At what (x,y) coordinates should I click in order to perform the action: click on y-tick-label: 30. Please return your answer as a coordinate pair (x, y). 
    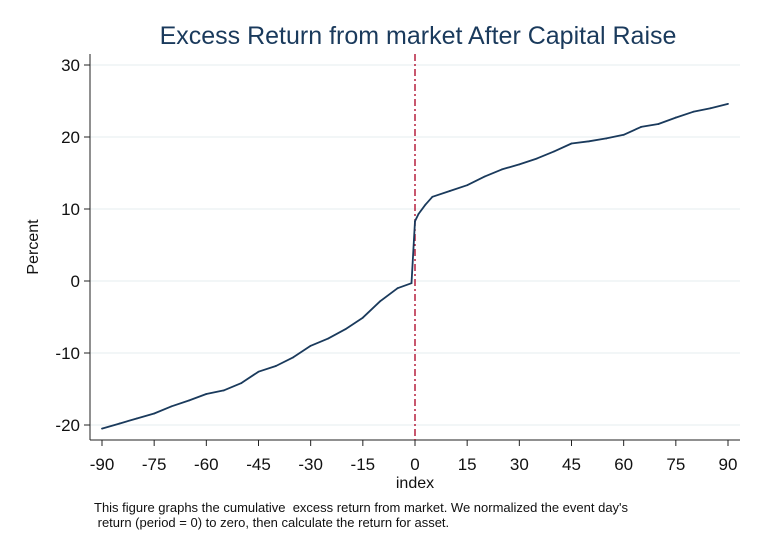
    Looking at the image, I should click on (70, 65).